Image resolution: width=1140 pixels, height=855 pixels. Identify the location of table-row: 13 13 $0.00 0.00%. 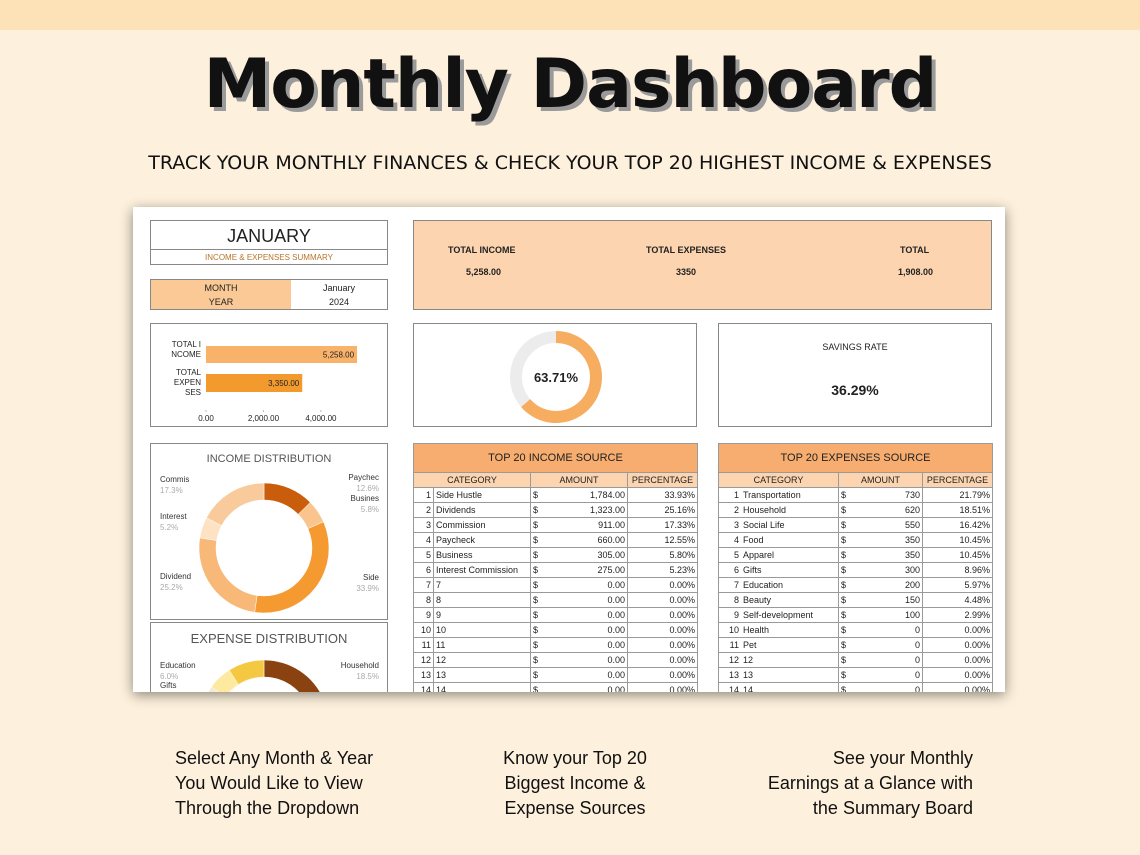
(555, 675).